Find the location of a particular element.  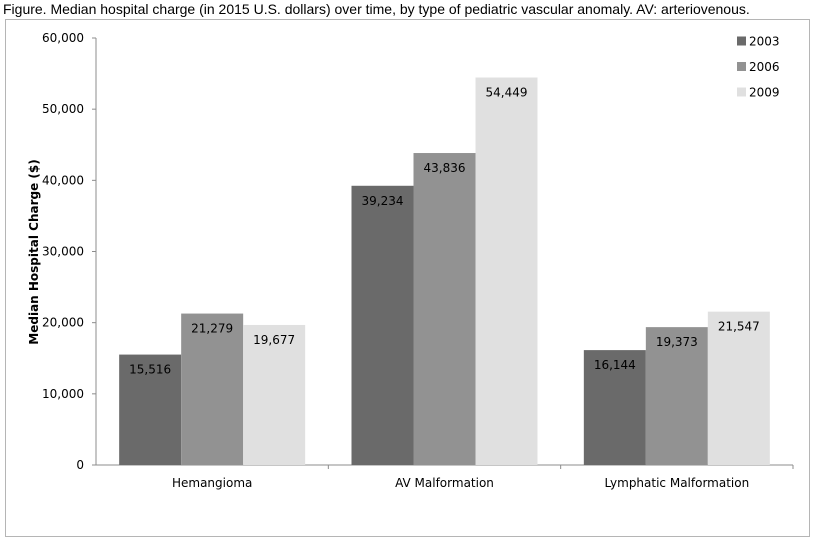

data-label: 19,677 is located at coordinates (274, 340).